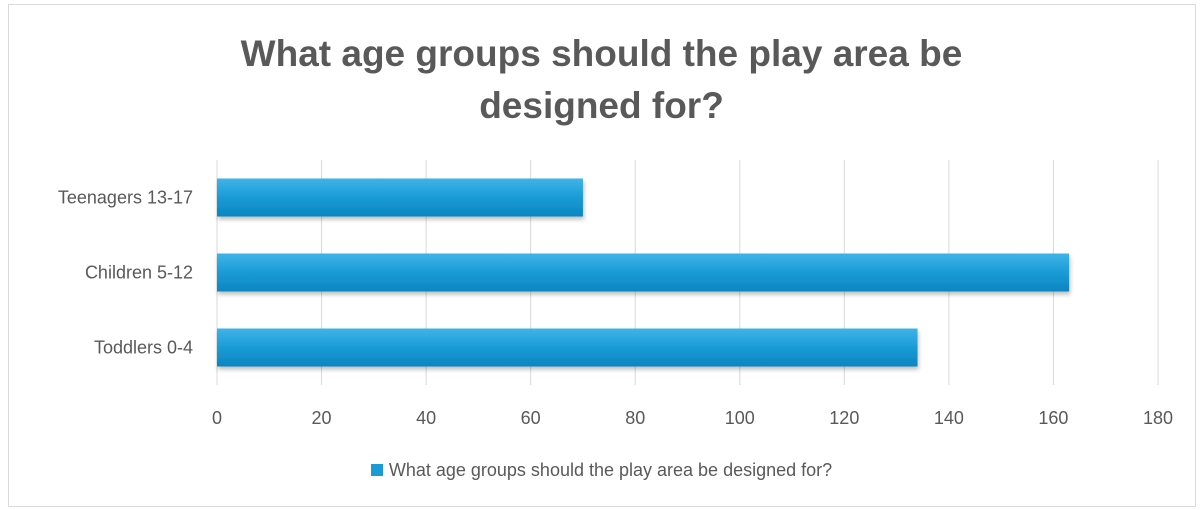 The height and width of the screenshot is (510, 1203). Describe the element at coordinates (143, 348) in the screenshot. I see `y-tick-label: Toddlers 0-4` at that location.